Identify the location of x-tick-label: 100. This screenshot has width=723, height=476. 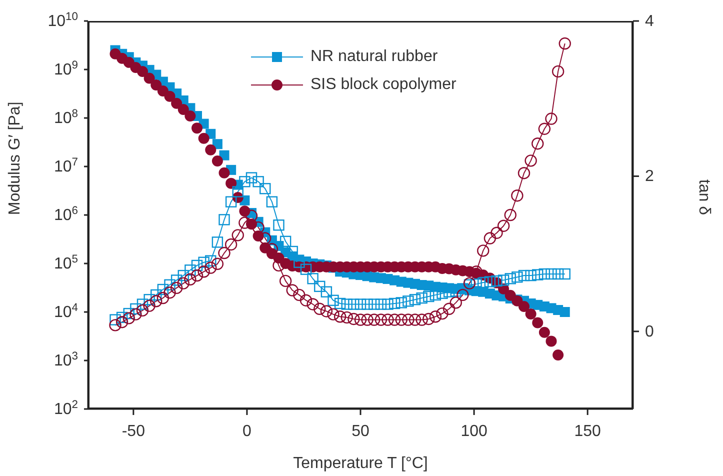
(474, 431).